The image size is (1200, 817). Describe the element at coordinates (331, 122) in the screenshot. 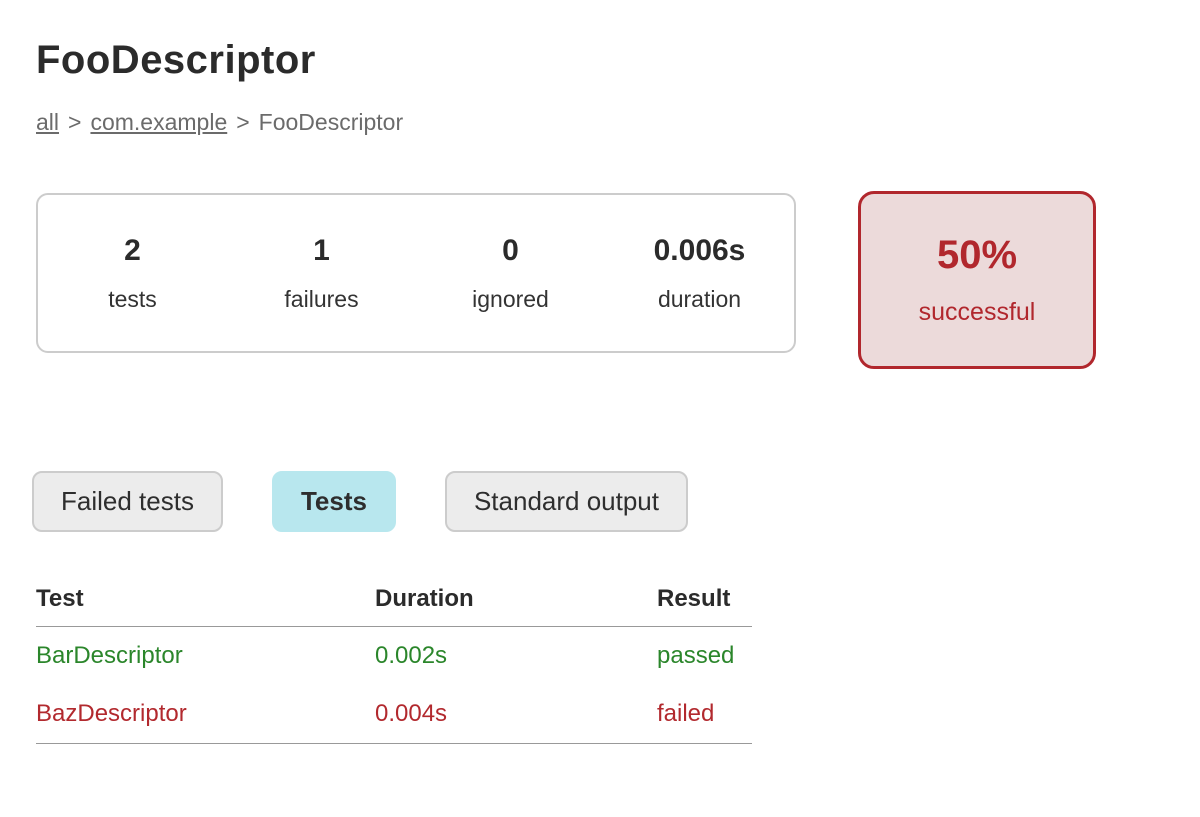

I see `breadcrumb-current: FooDescriptor` at that location.